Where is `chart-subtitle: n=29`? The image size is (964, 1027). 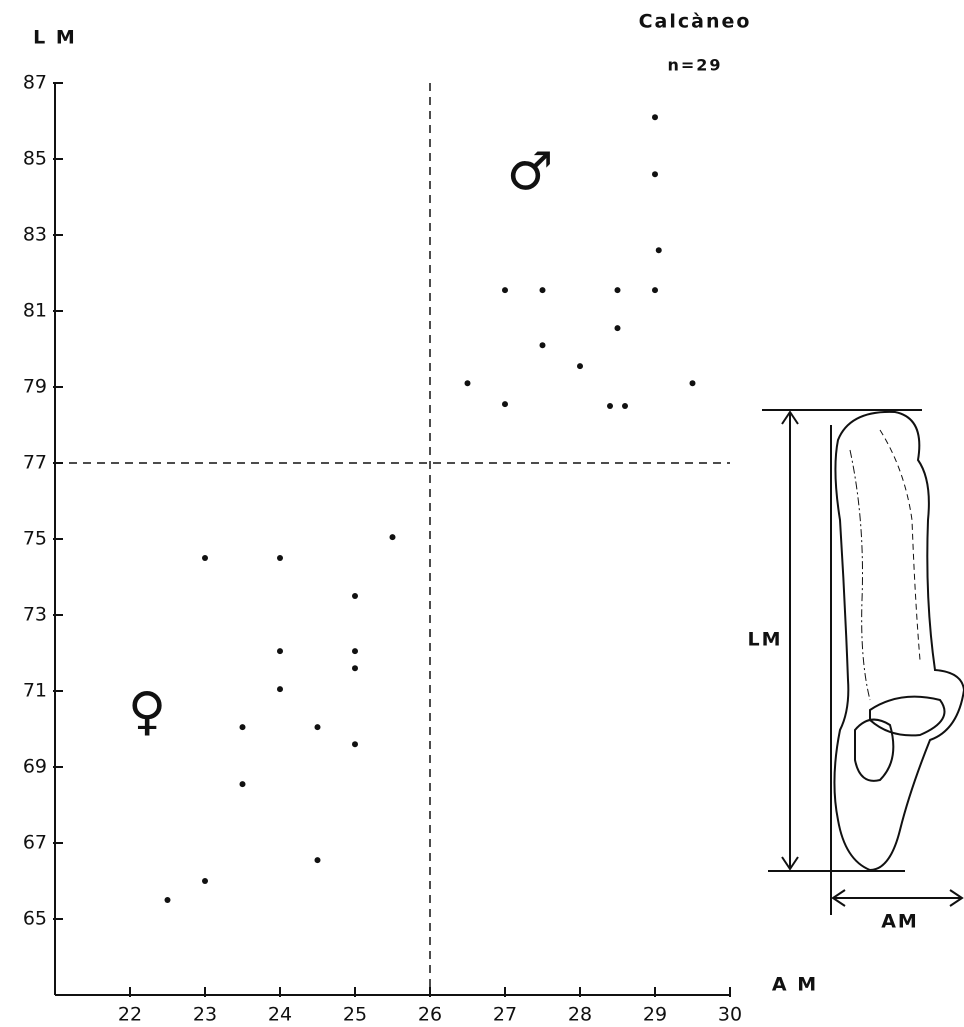
chart-subtitle: n=29 is located at coordinates (694, 65).